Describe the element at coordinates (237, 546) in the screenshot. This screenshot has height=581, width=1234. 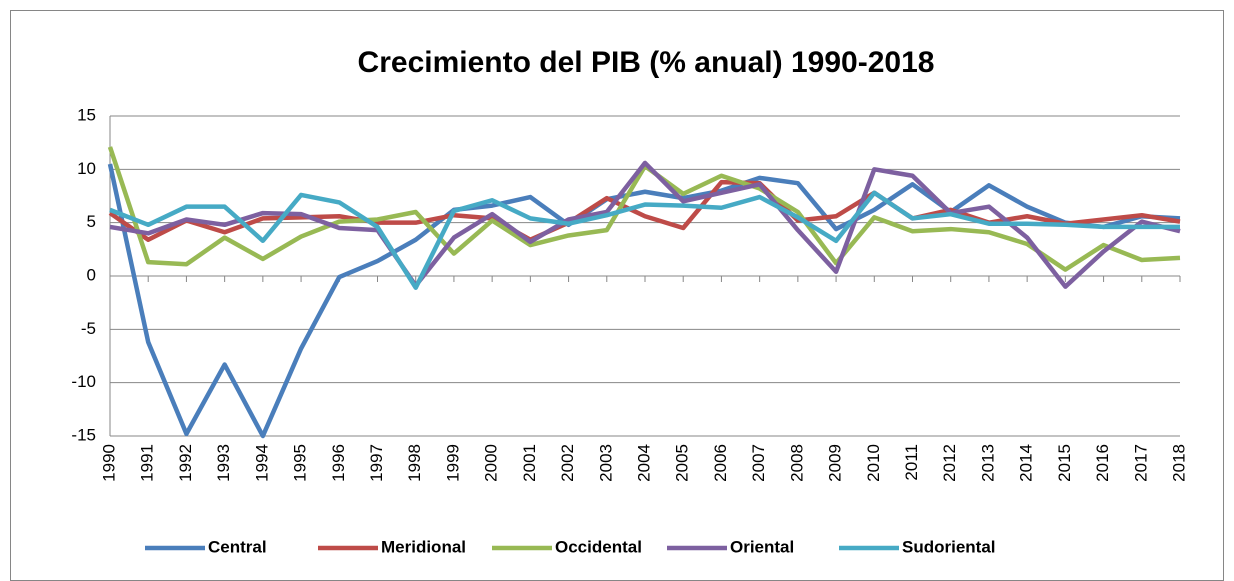
I see `legend-label: Central` at that location.